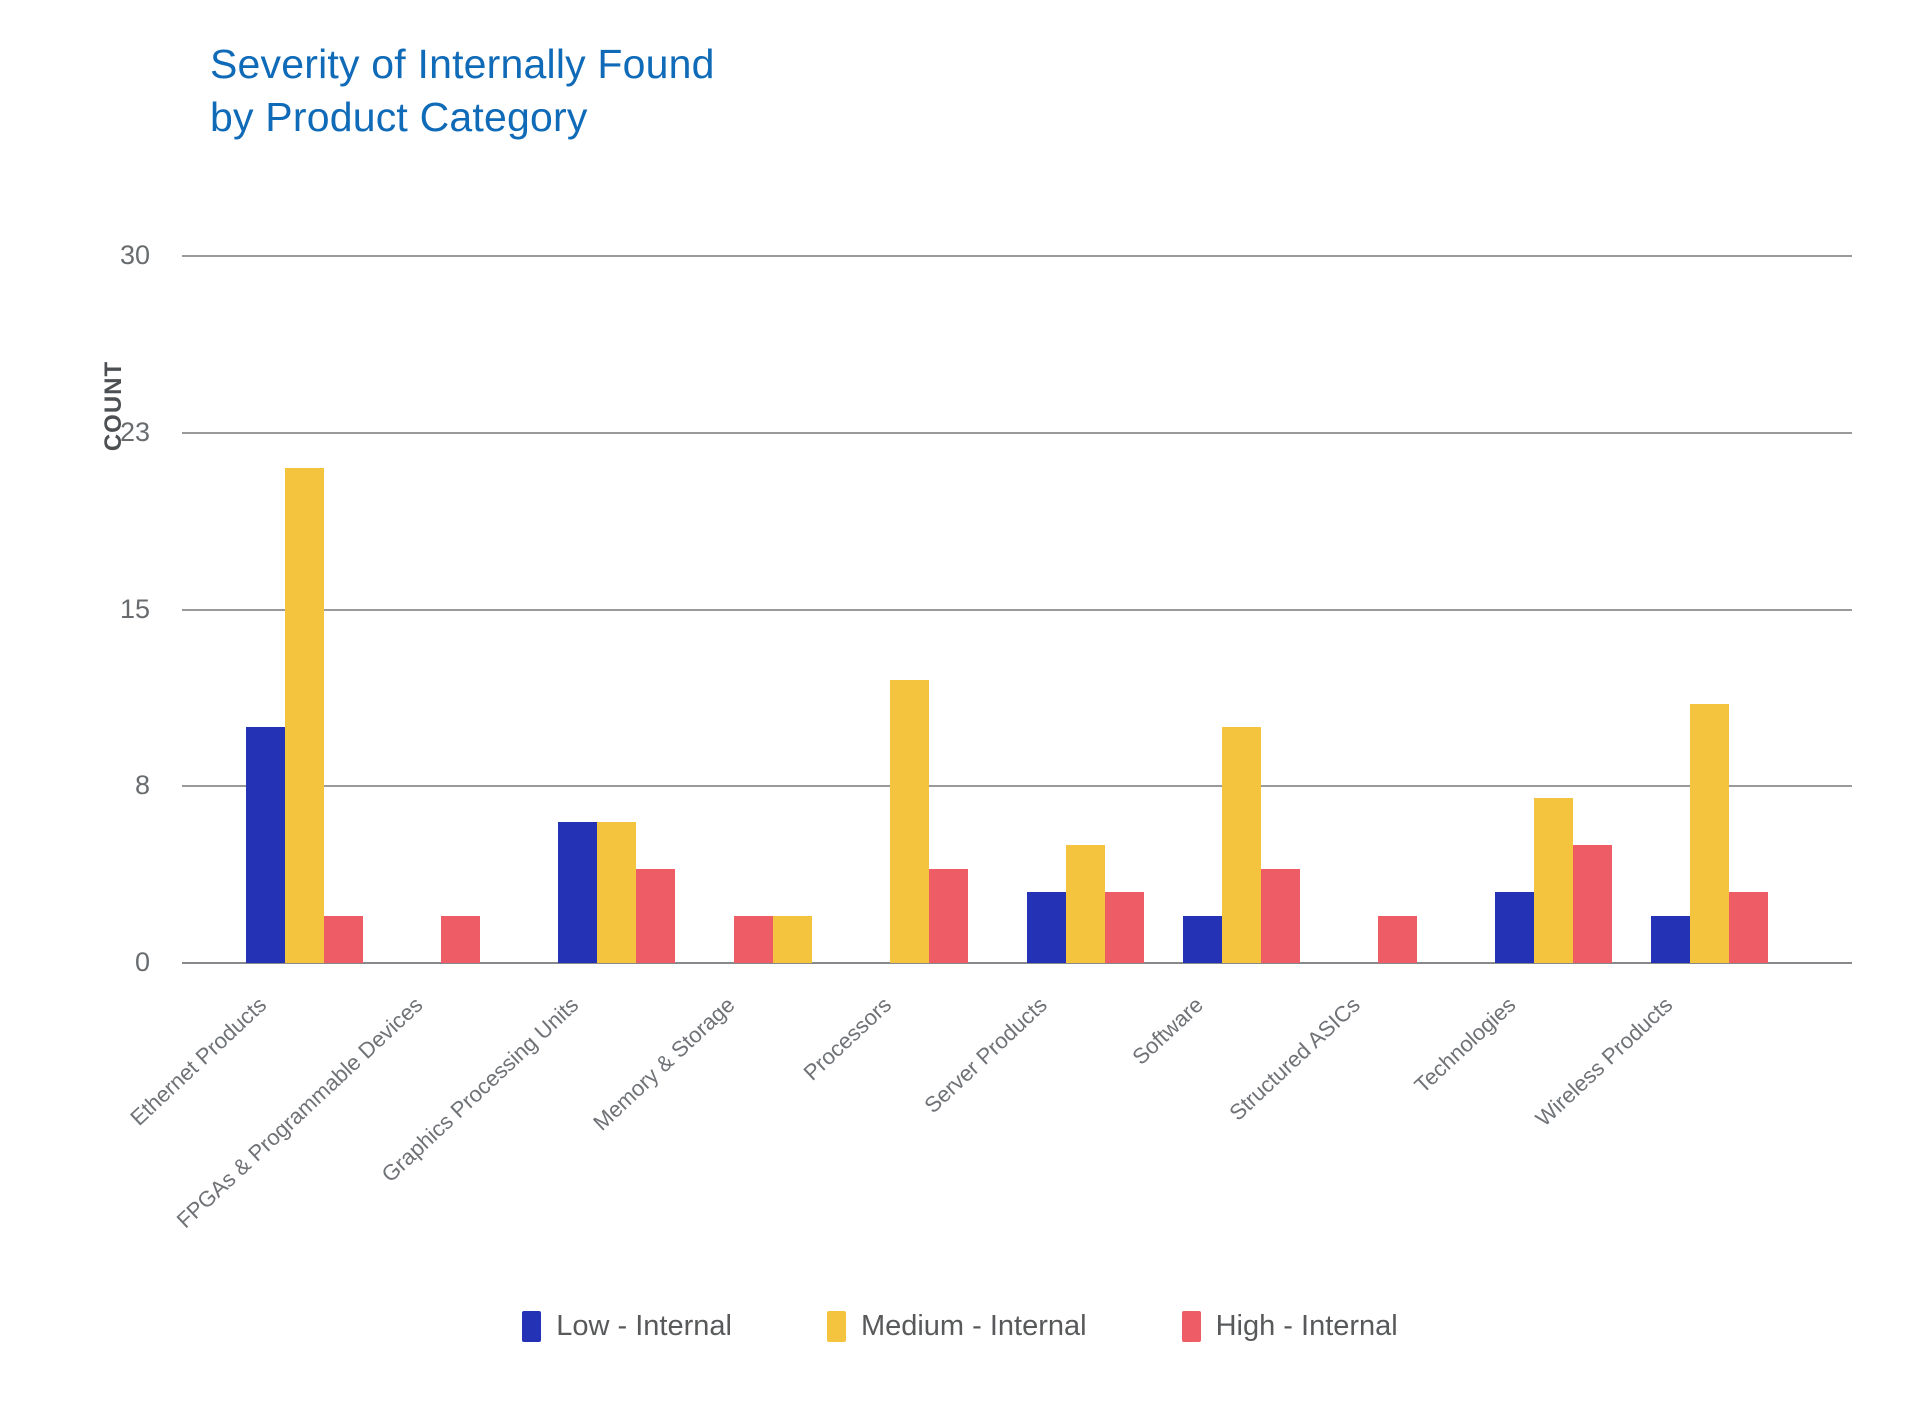 This screenshot has height=1406, width=1920. I want to click on bar-graphics-processing-units-medium, so click(616, 892).